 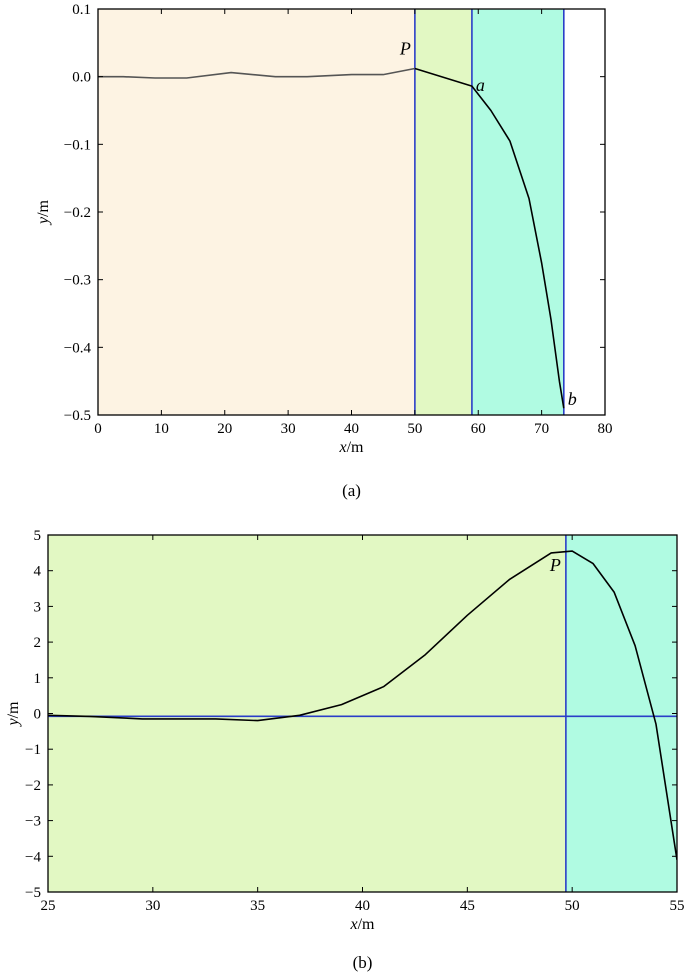 I want to click on x-tick-label-a-3: 30, so click(x=288, y=429).